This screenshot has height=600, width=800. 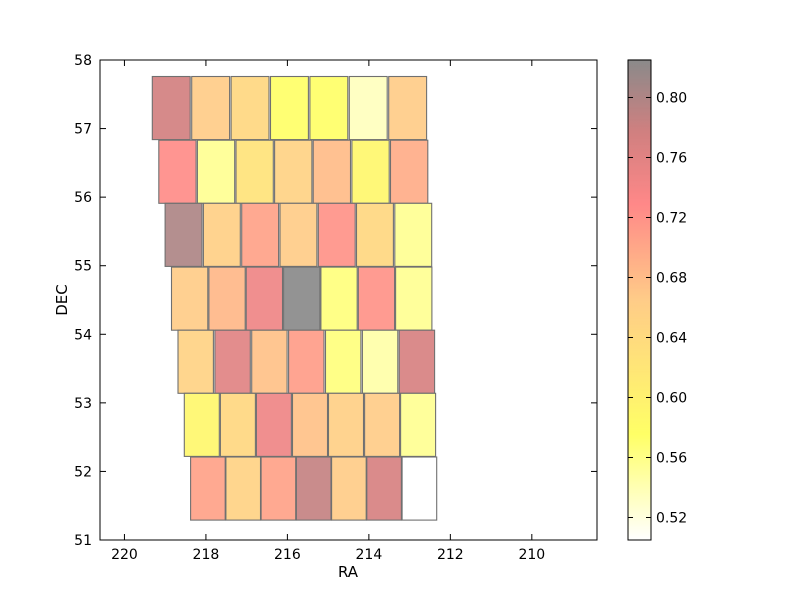 I want to click on y-tick-label-58: 58, so click(x=83, y=61).